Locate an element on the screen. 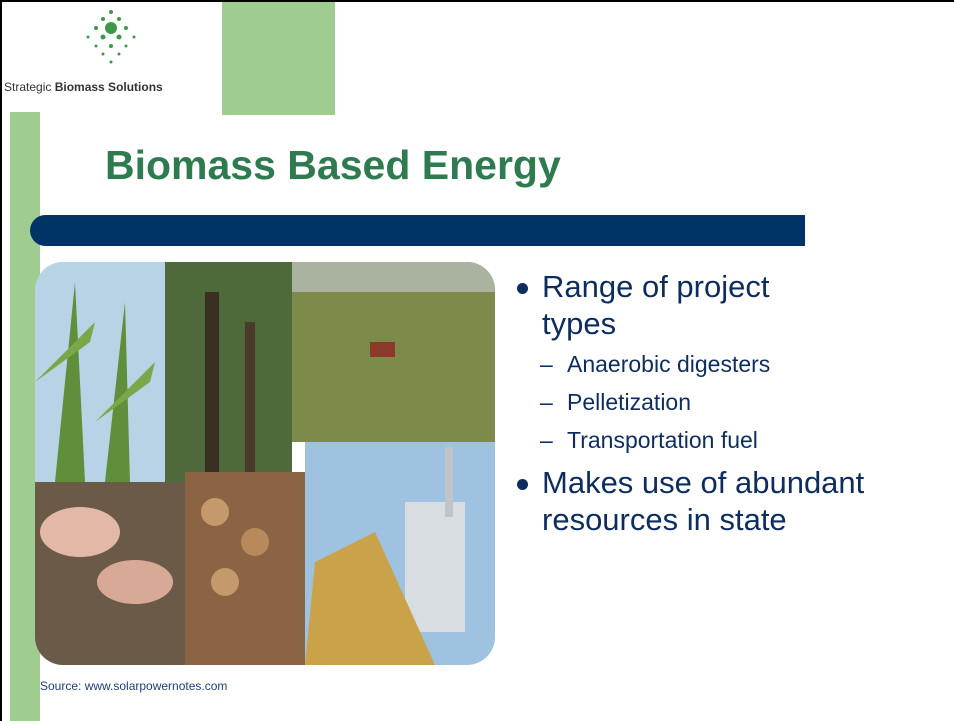  sub-bullet: Anaerobic digesters is located at coordinates (715, 364).